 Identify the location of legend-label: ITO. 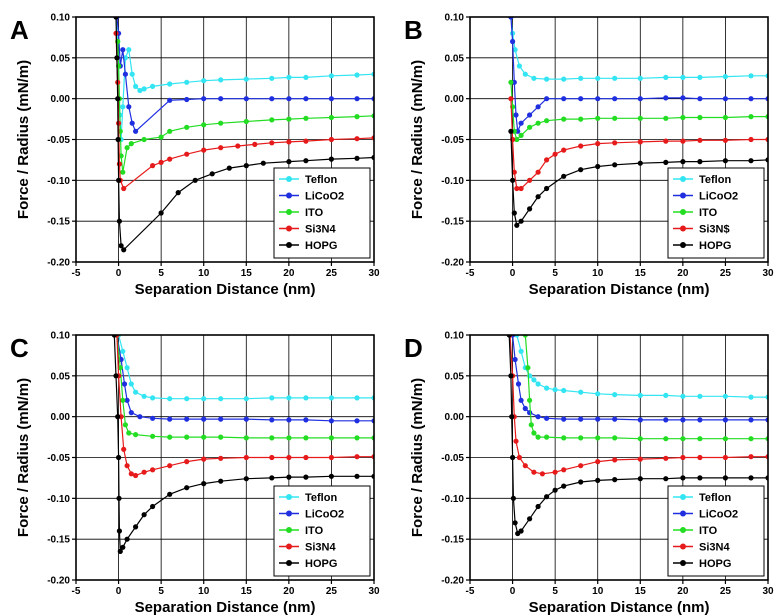
(314, 213).